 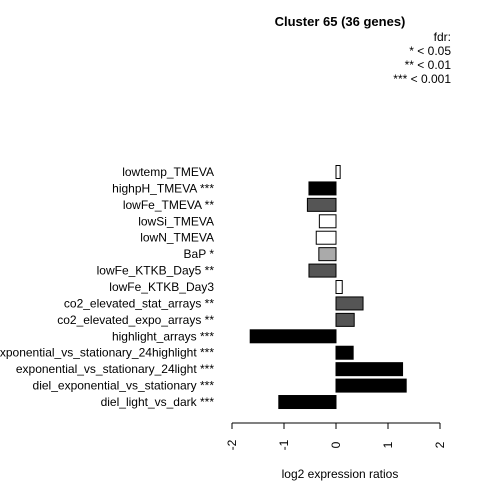 I want to click on category-label: co2_elevated_stat_arrays **, so click(x=139, y=303).